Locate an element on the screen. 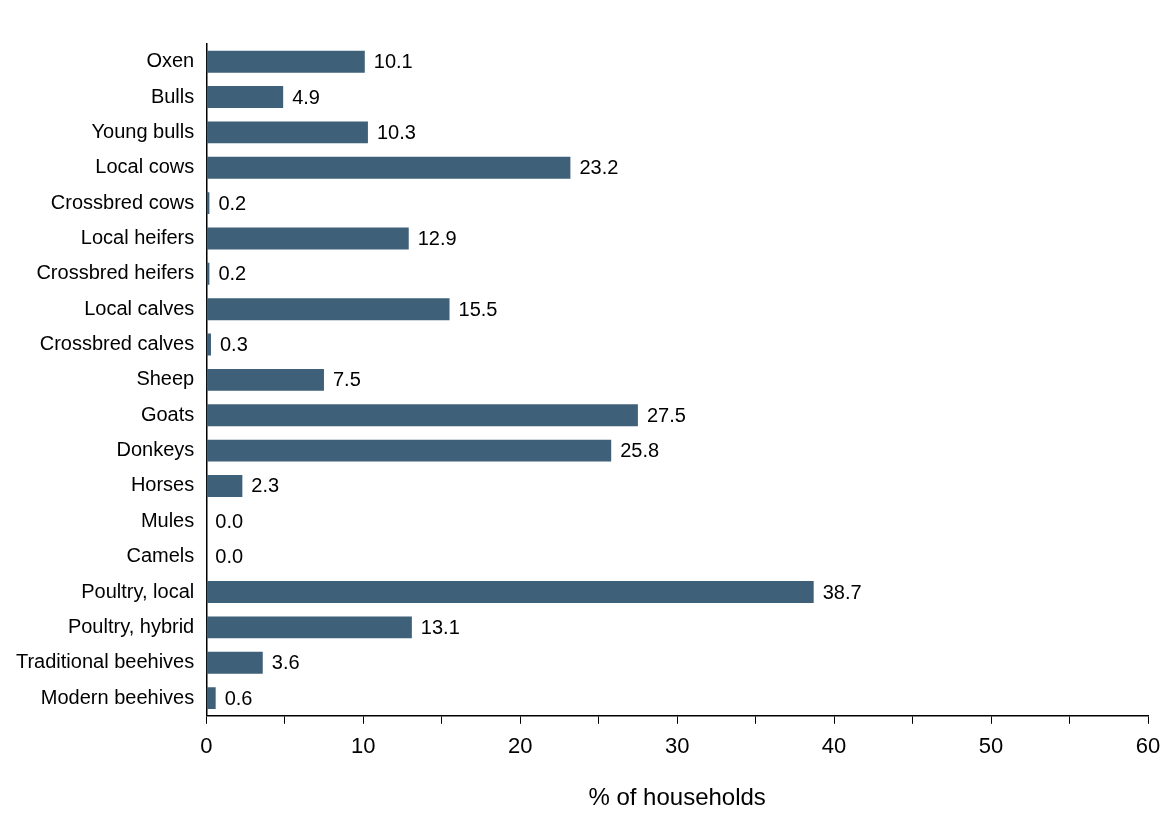 The height and width of the screenshot is (823, 1172). y-tick-label: Young bulls is located at coordinates (143, 130).